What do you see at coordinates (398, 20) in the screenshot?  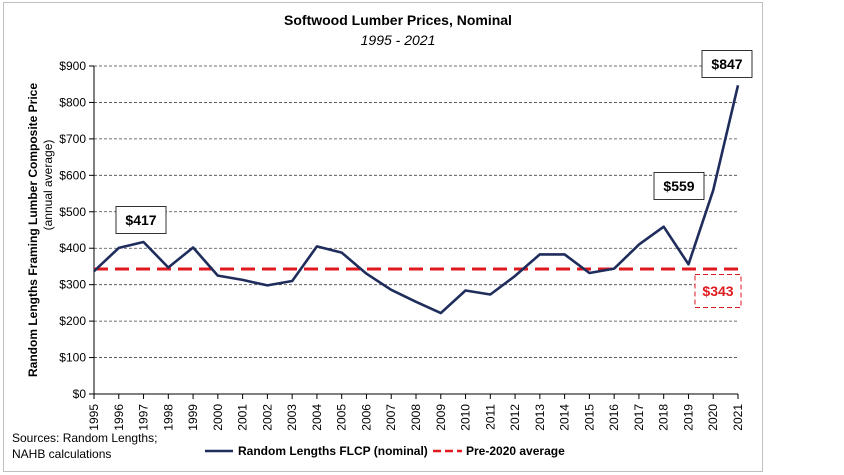 I see `chart-title: Softwood Lumber Prices, Nominal` at bounding box center [398, 20].